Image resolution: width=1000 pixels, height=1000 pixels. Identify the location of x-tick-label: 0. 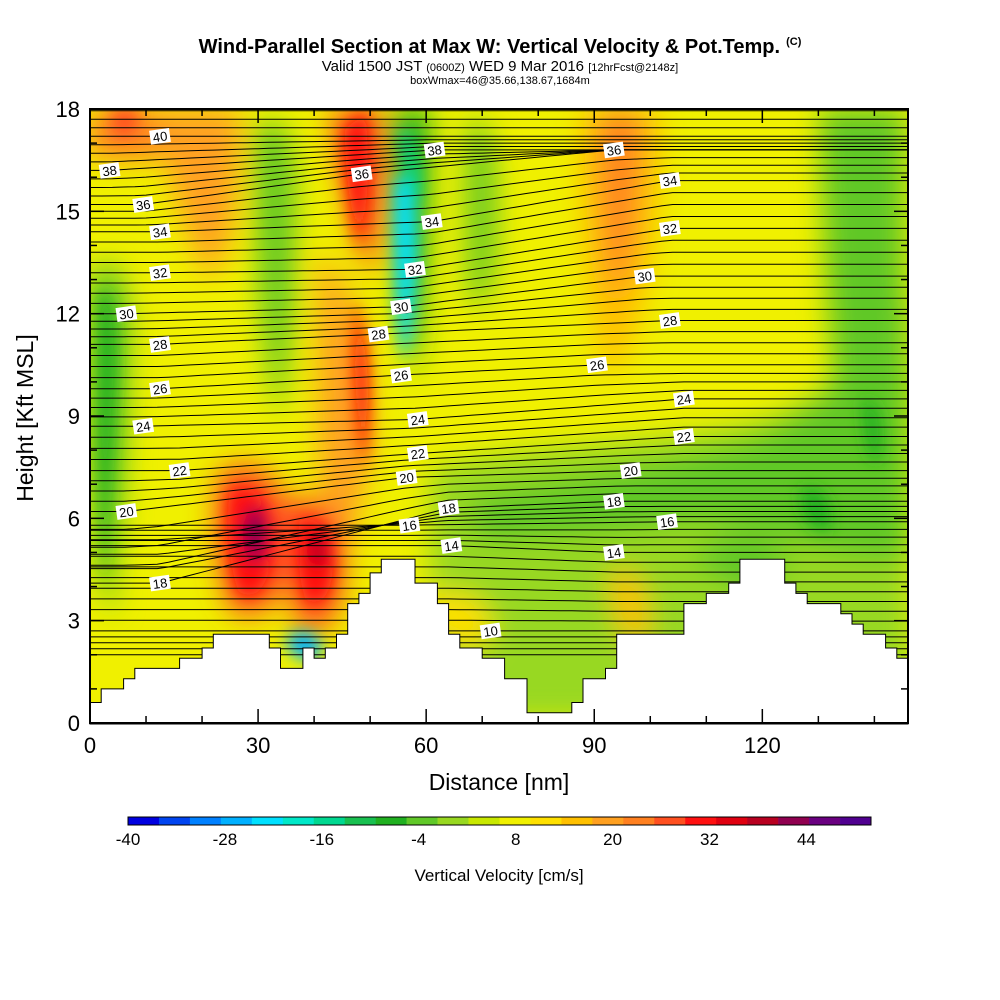
(90, 745).